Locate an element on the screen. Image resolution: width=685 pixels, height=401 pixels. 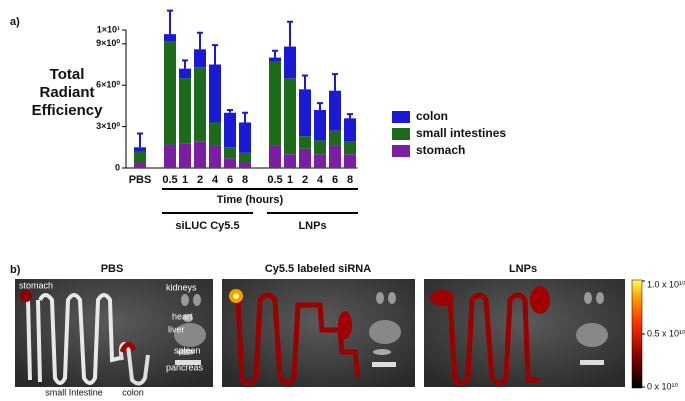
y-tick-label: 9×10⁰ is located at coordinates (108, 43).